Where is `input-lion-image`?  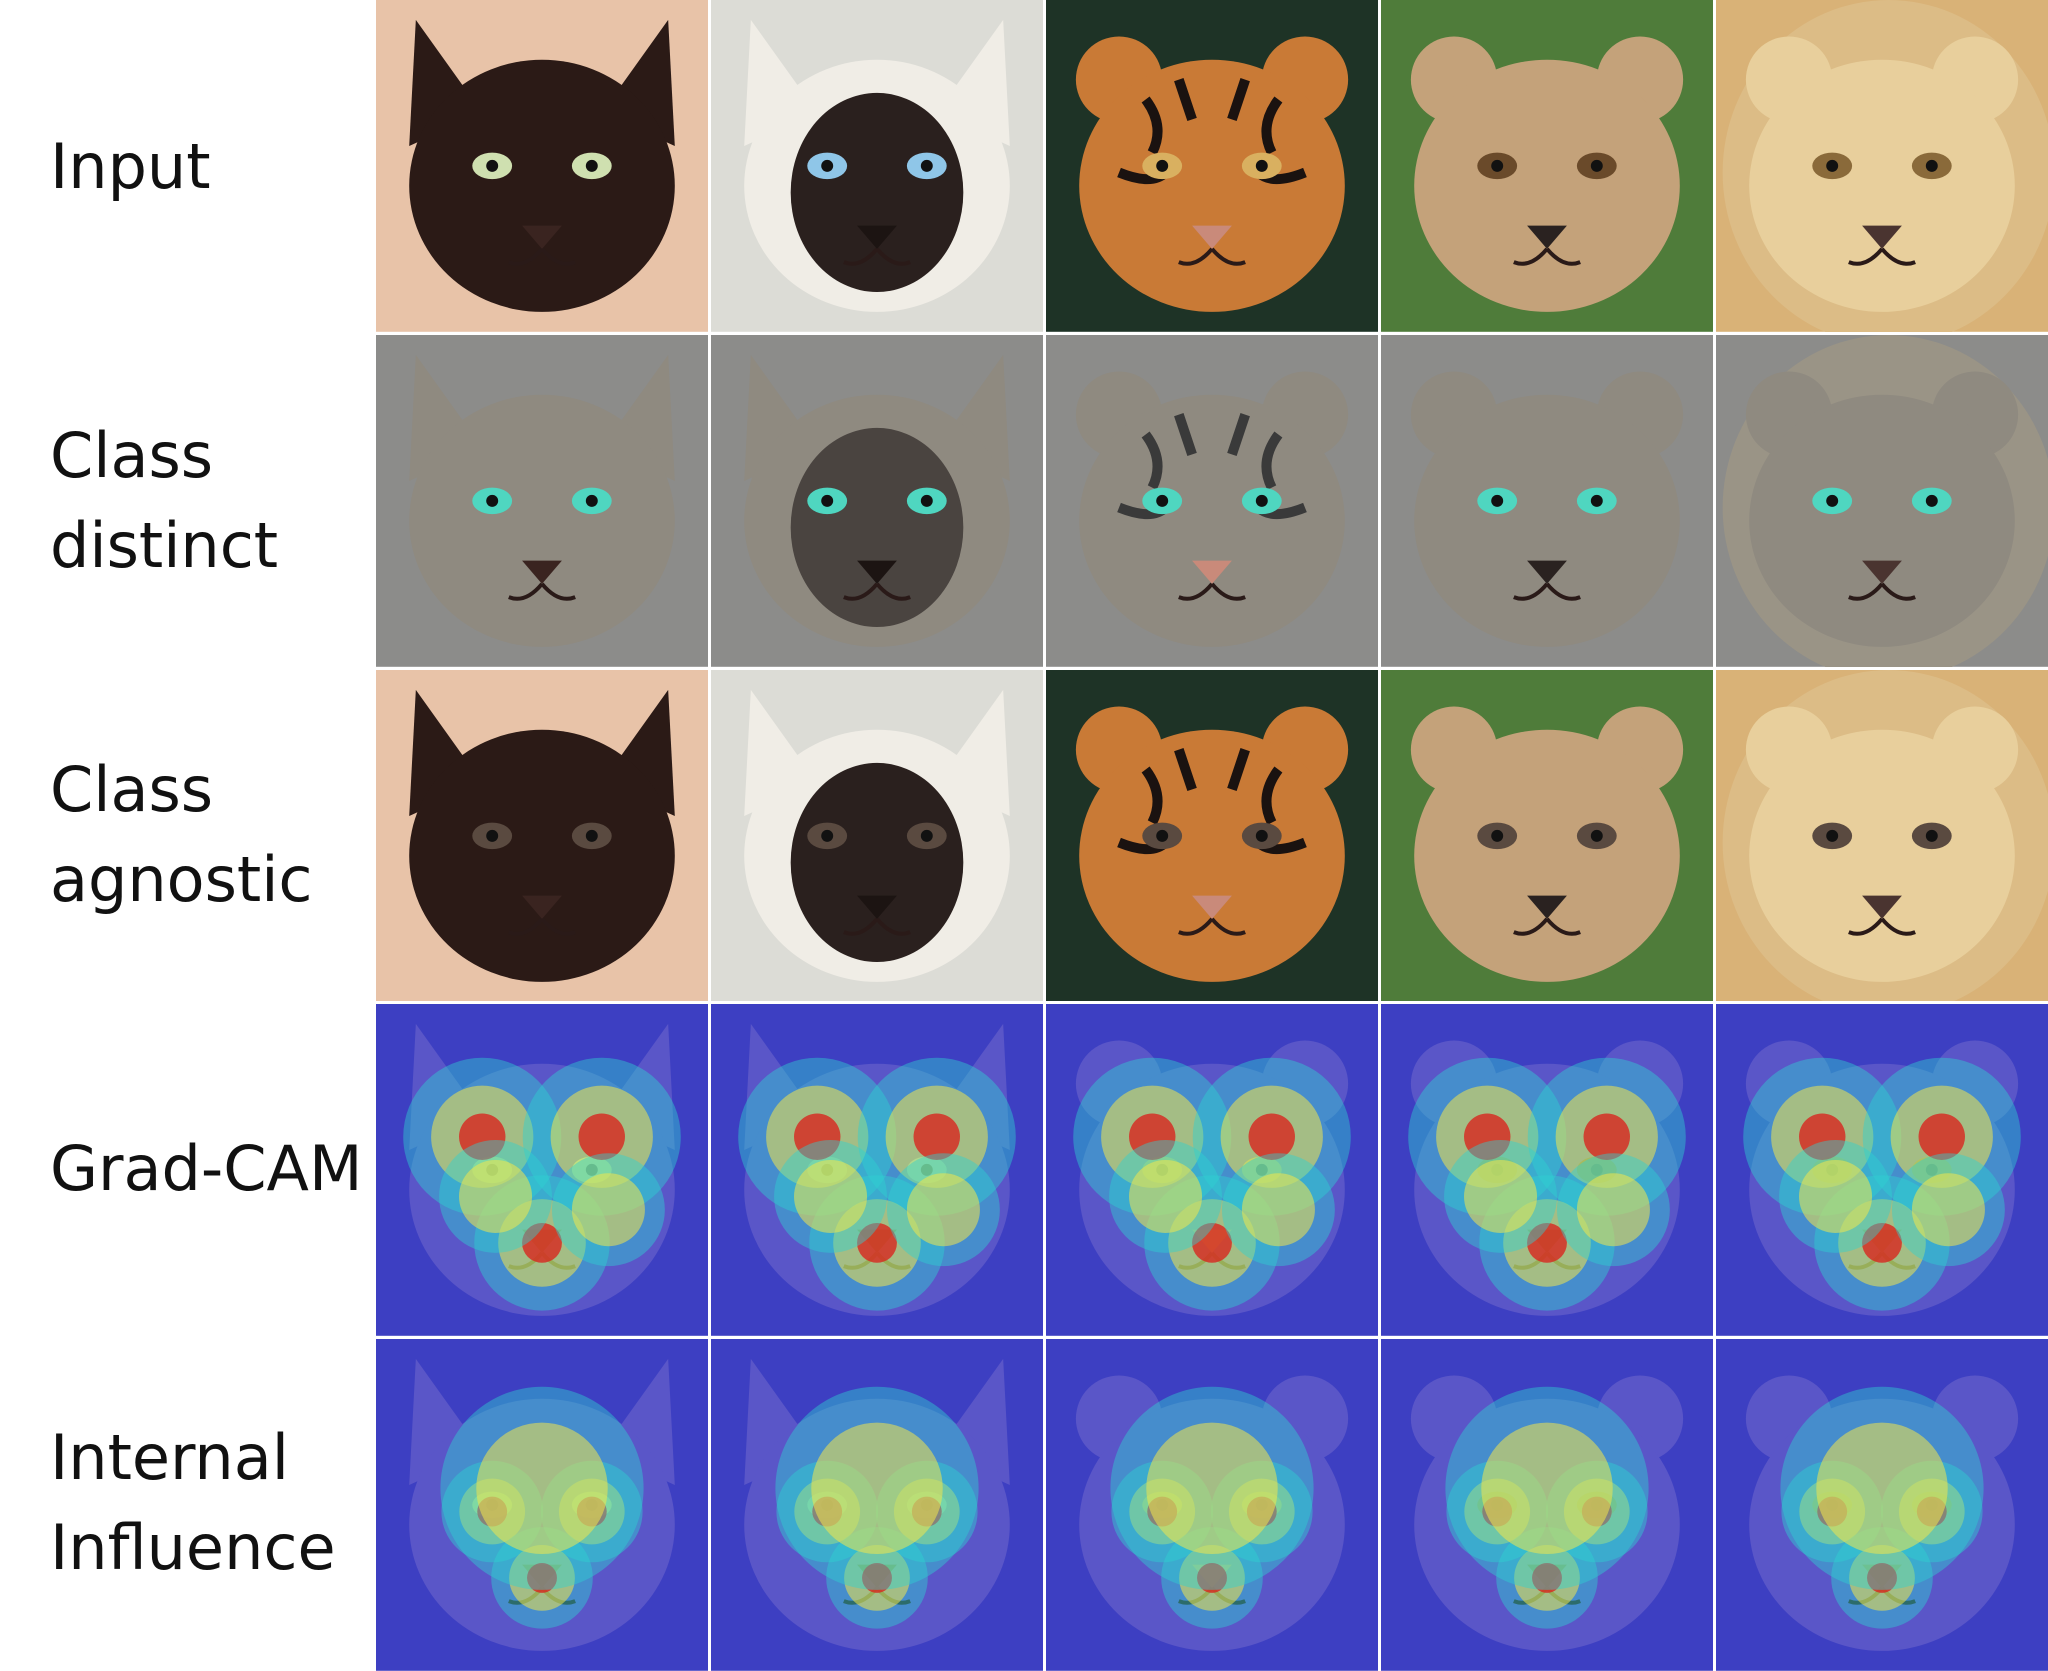 input-lion-image is located at coordinates (1882, 166).